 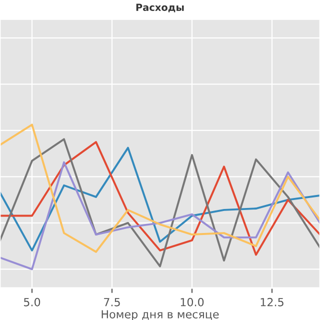 I want to click on x-tick-label: 7.5, so click(x=112, y=302).